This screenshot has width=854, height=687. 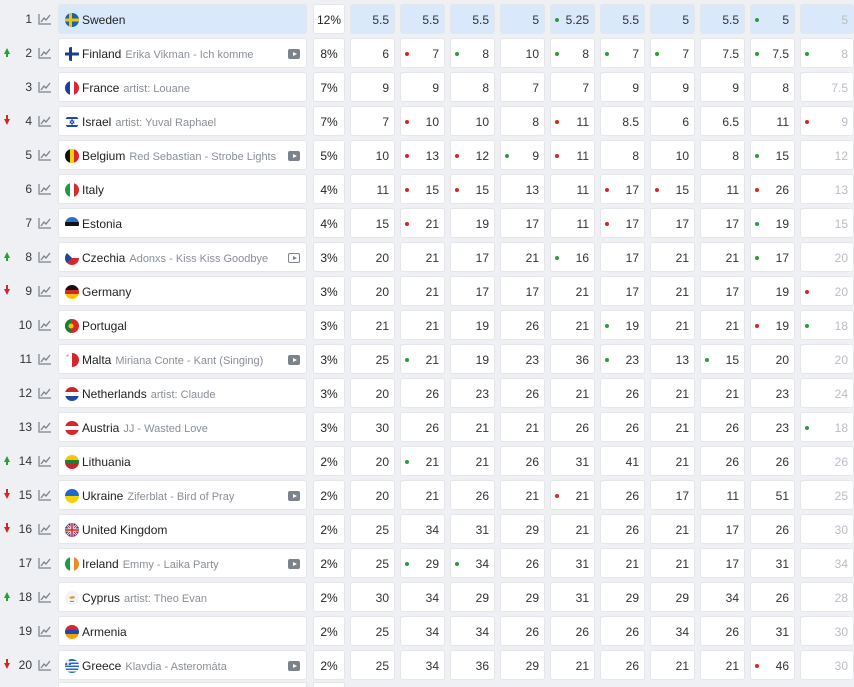 What do you see at coordinates (772, 665) in the screenshot?
I see `odds-cell: 46` at bounding box center [772, 665].